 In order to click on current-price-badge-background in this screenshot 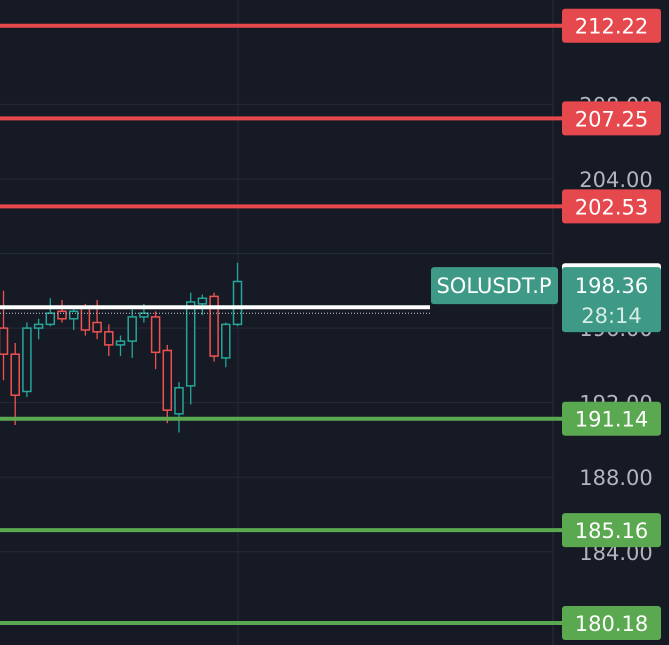, I will do `click(611, 300)`.